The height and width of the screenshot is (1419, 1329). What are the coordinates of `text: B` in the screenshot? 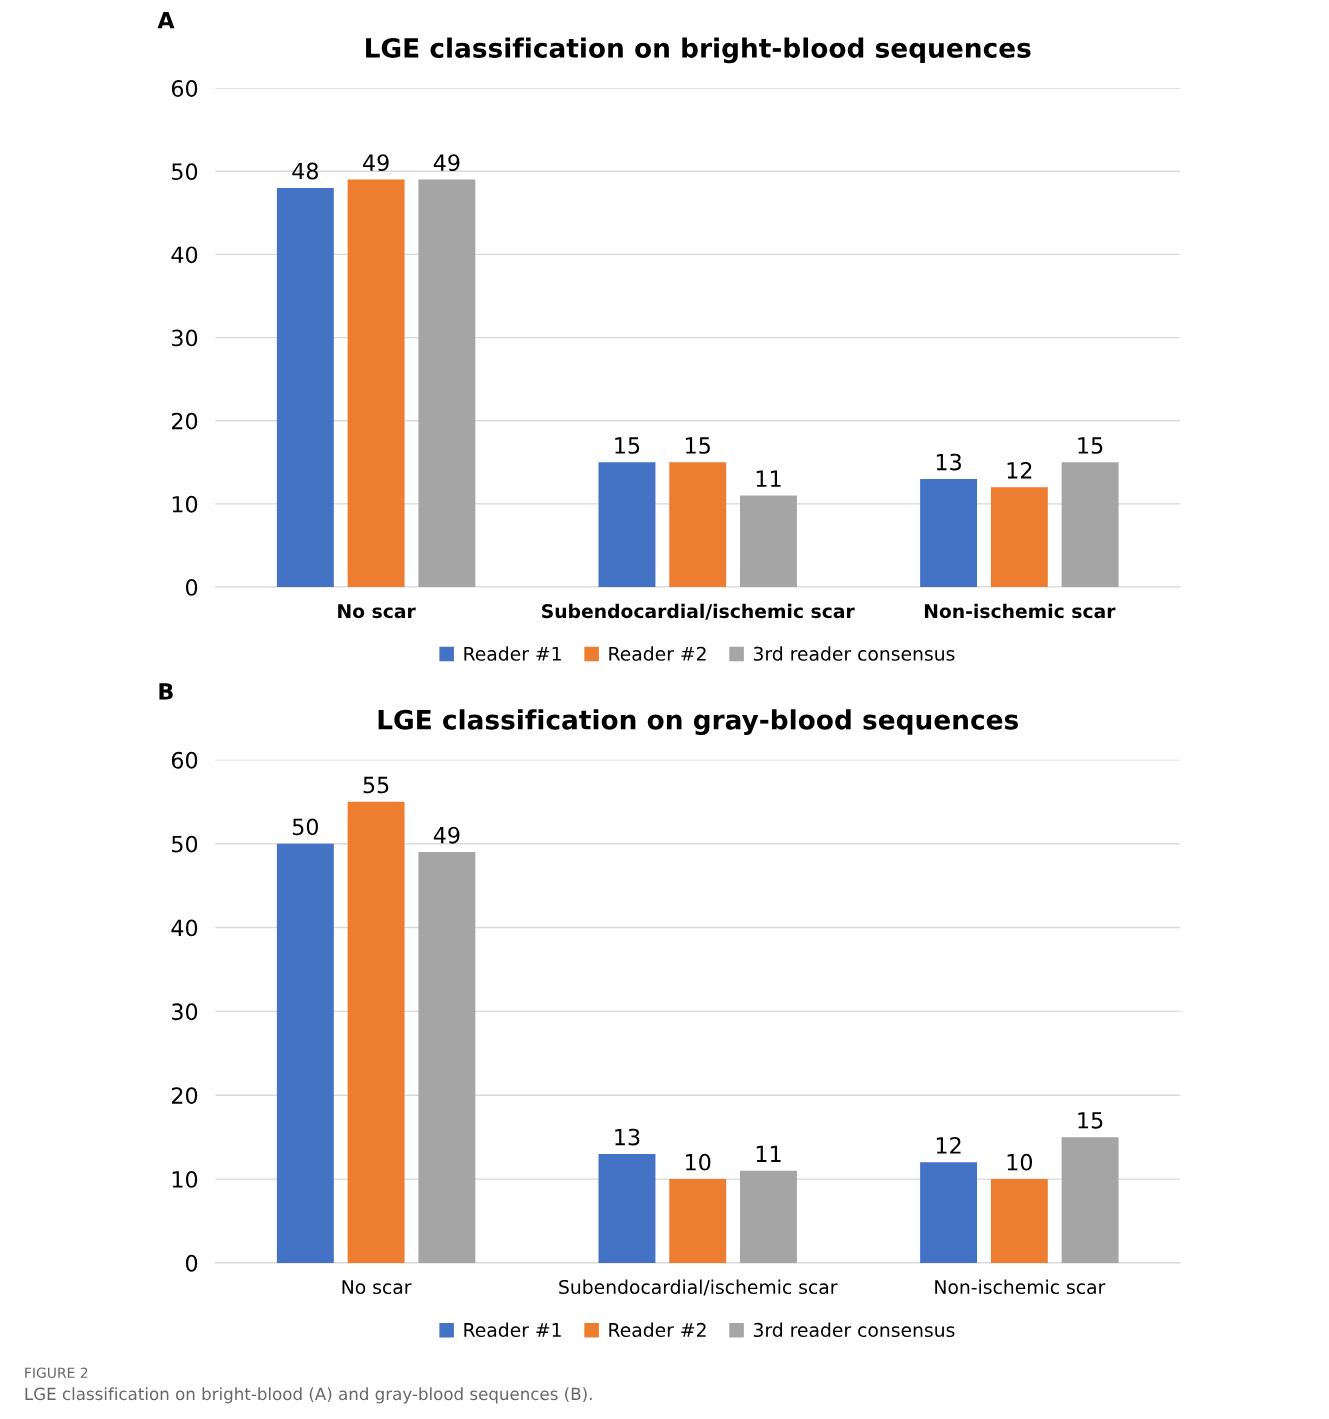 It's located at (166, 691).